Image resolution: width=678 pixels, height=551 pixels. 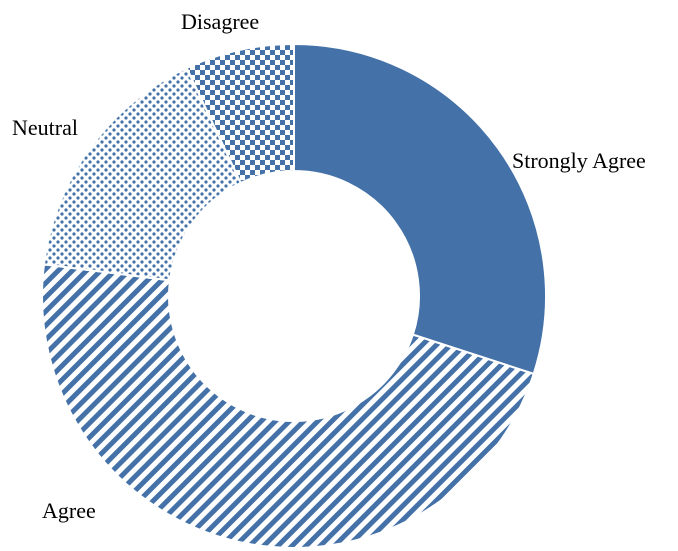 What do you see at coordinates (45, 127) in the screenshot?
I see `label-neutral: Neutral` at bounding box center [45, 127].